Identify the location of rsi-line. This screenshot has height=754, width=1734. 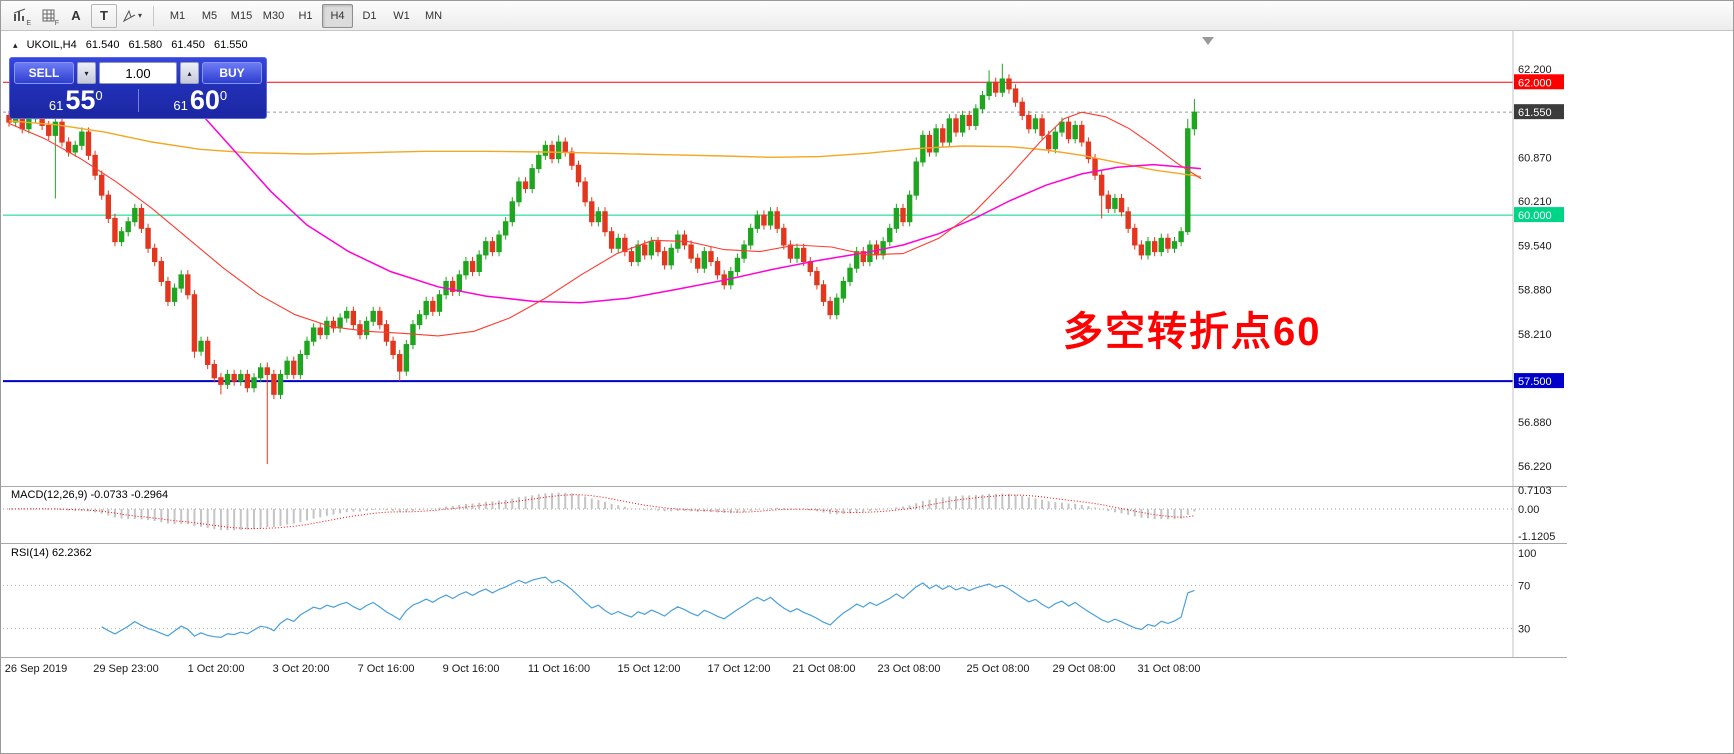
(648, 607).